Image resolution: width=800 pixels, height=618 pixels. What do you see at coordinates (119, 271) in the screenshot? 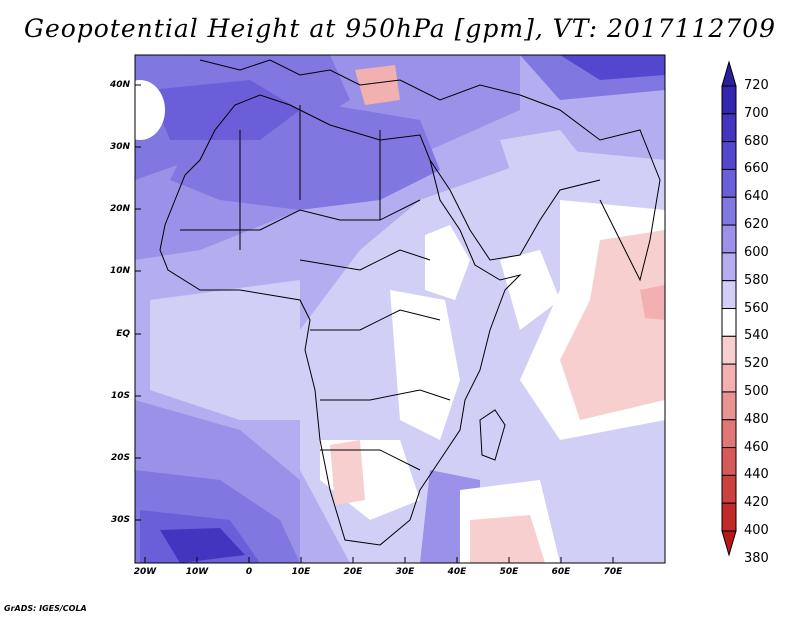
I see `lat-label: 10N` at bounding box center [119, 271].